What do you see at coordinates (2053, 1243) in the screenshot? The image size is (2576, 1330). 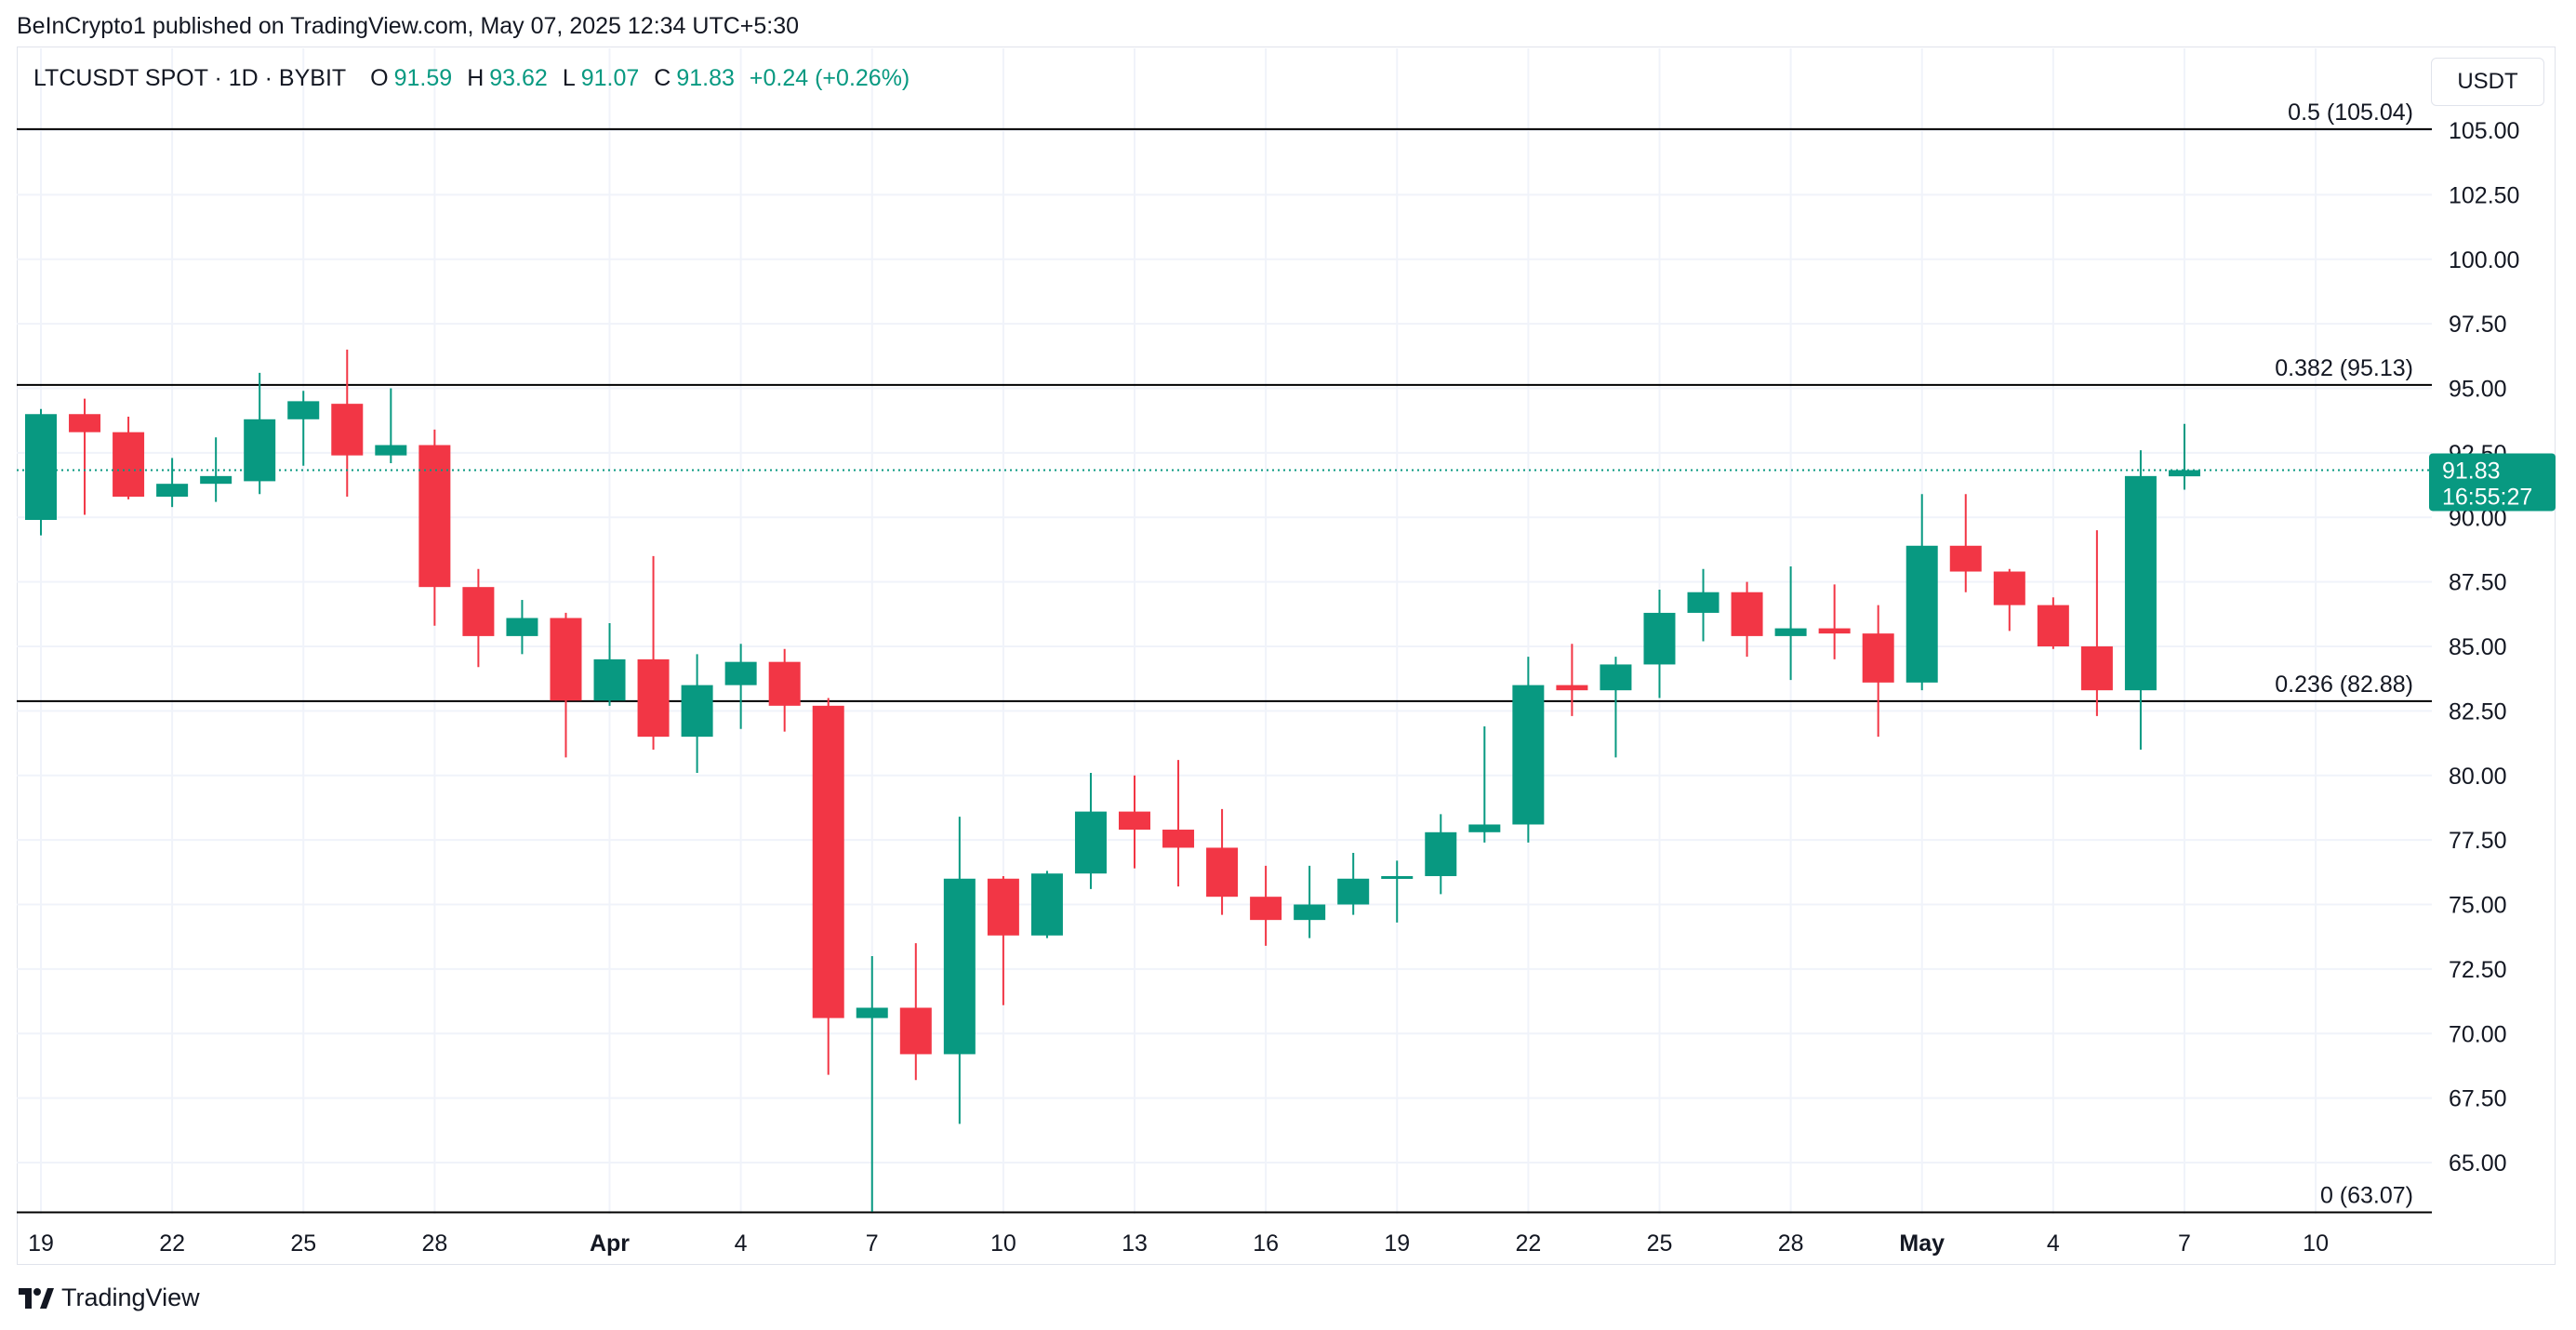 I see `x-tick-label: 4` at bounding box center [2053, 1243].